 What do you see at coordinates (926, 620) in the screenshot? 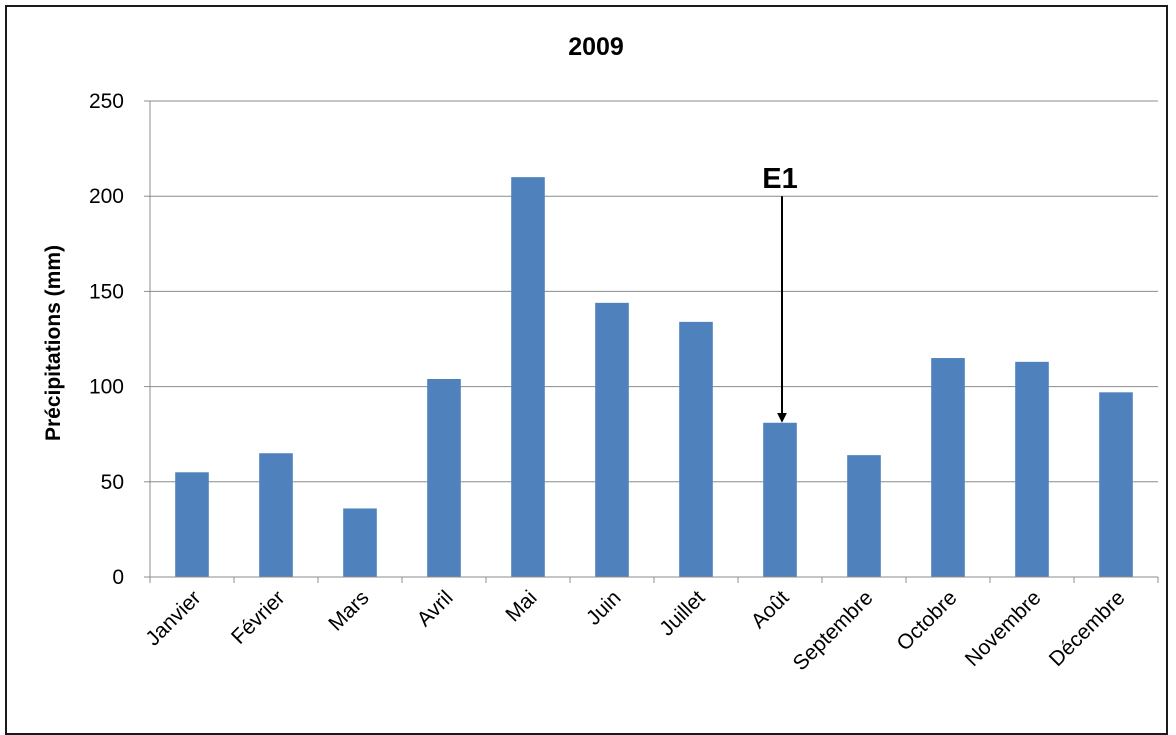
I see `x-tick-label: Octobre` at bounding box center [926, 620].